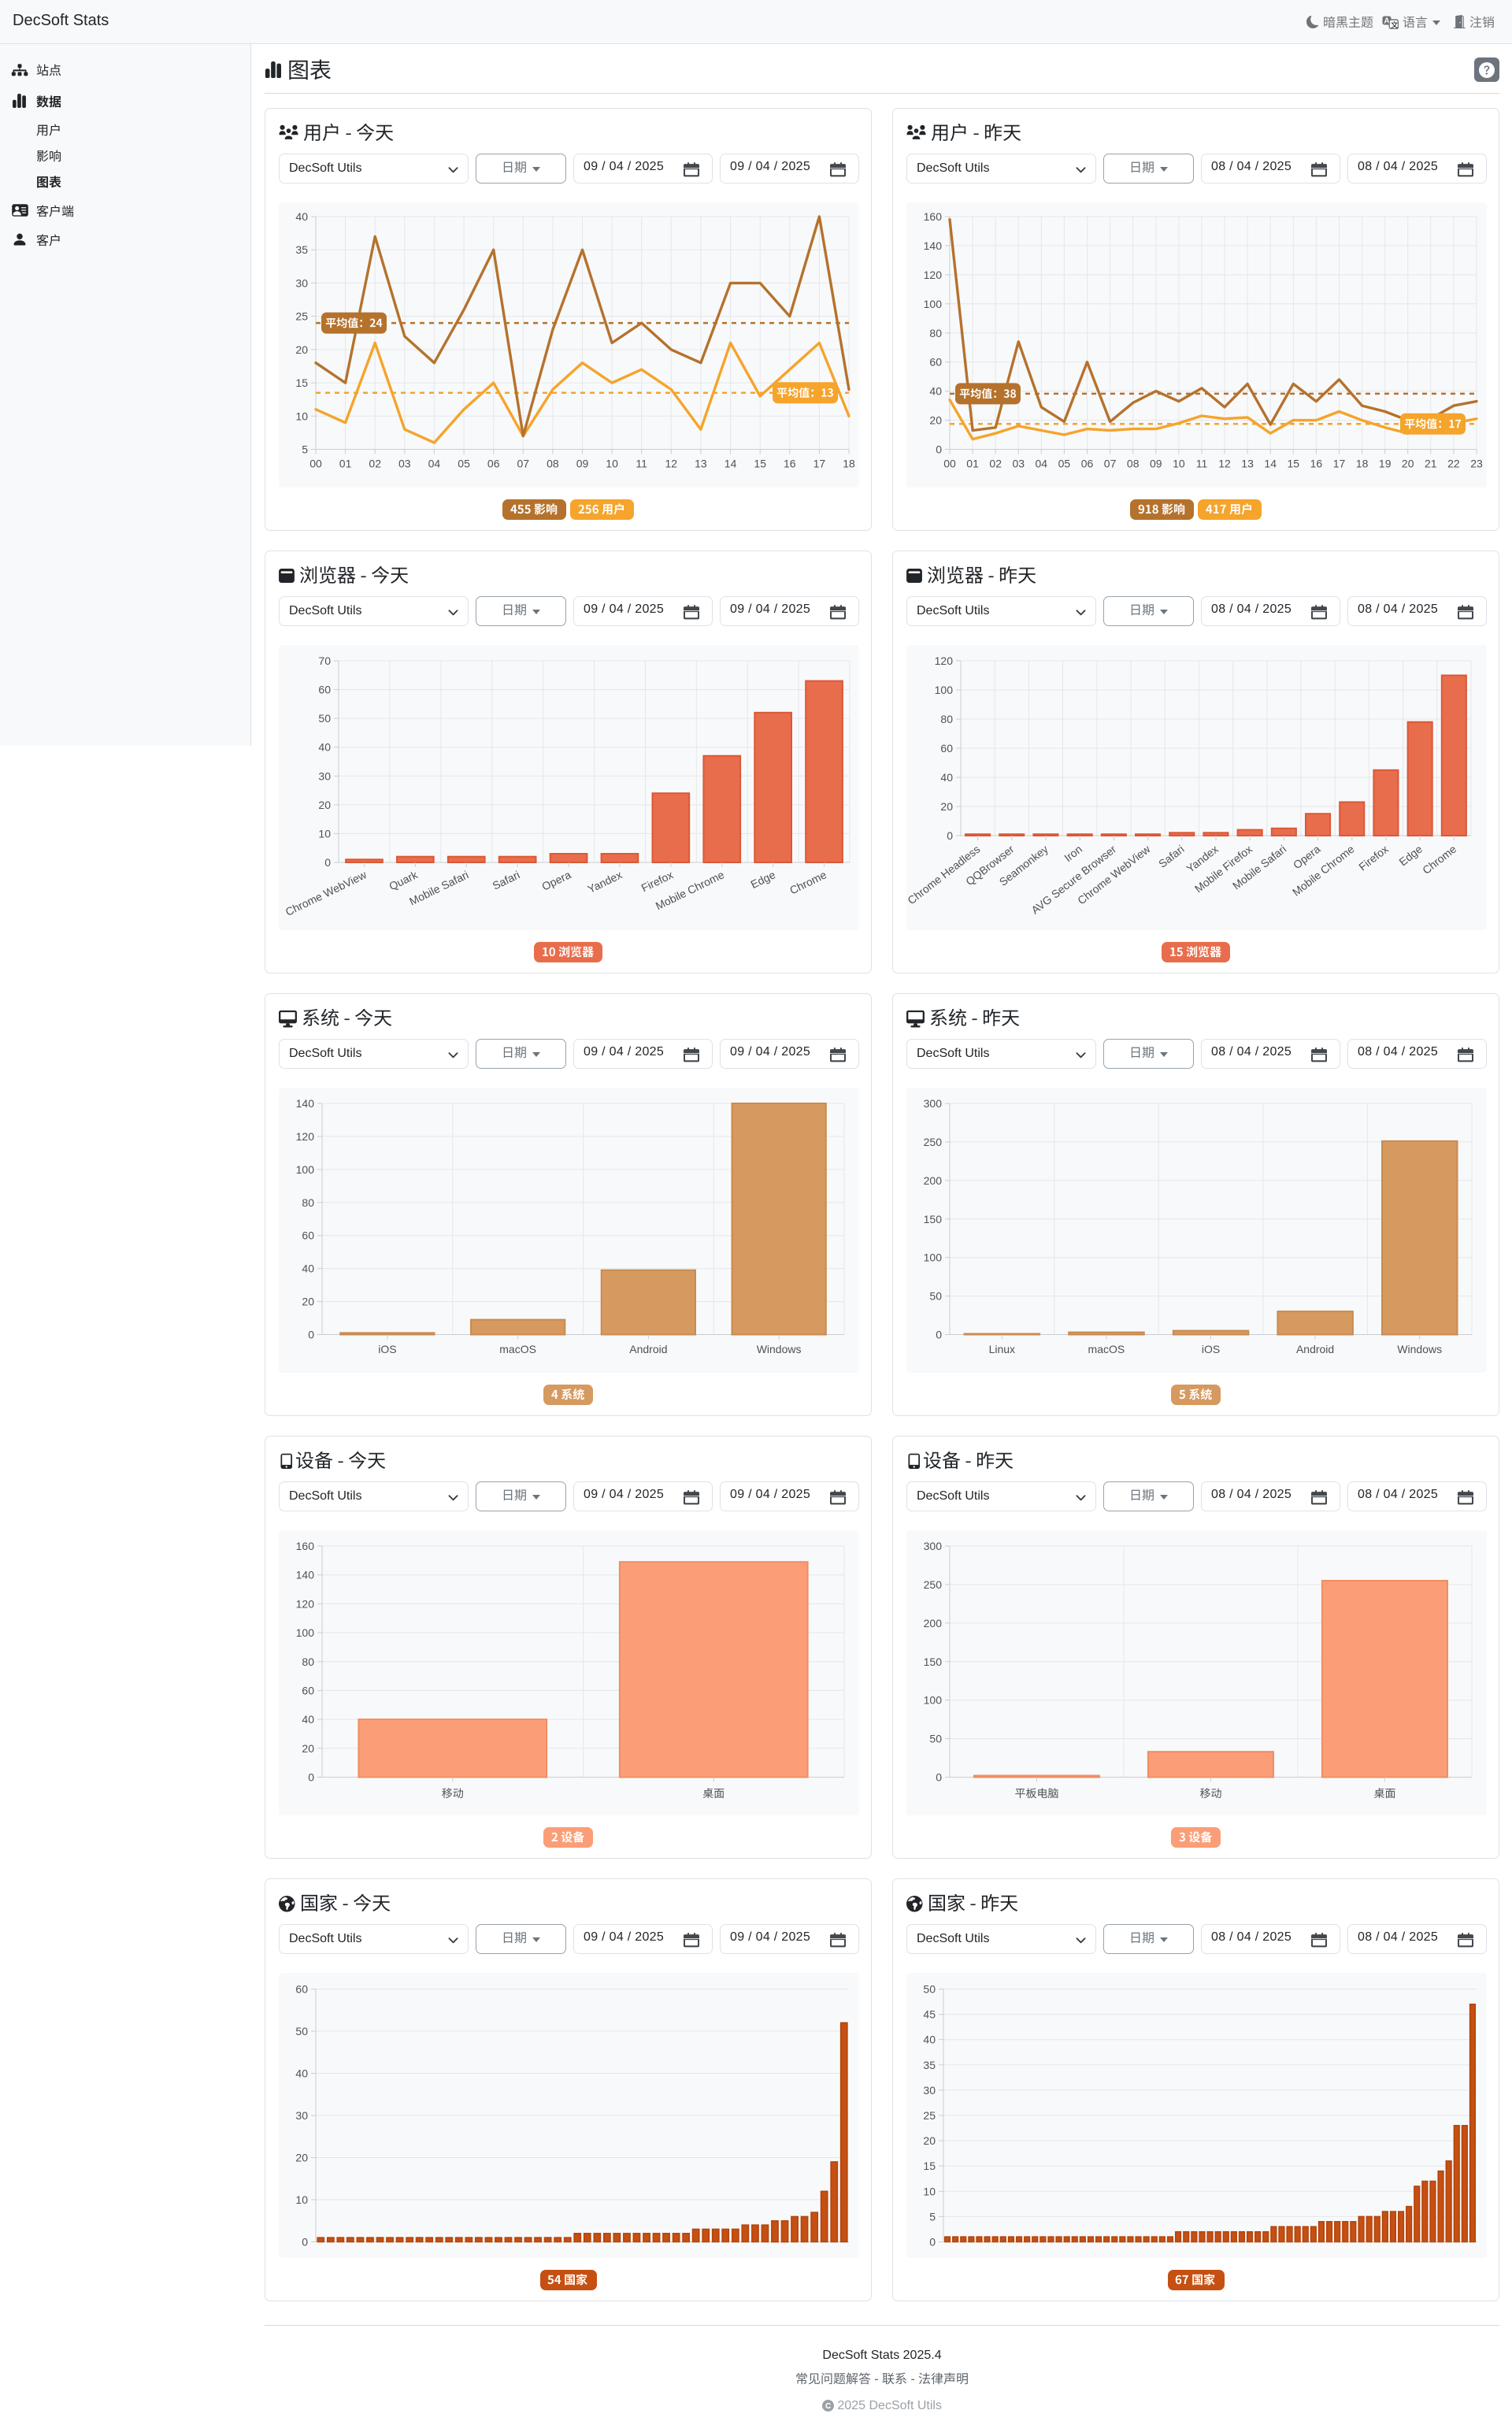 Image resolution: width=1512 pixels, height=2436 pixels. I want to click on svg-text: A, so click(1386, 21).